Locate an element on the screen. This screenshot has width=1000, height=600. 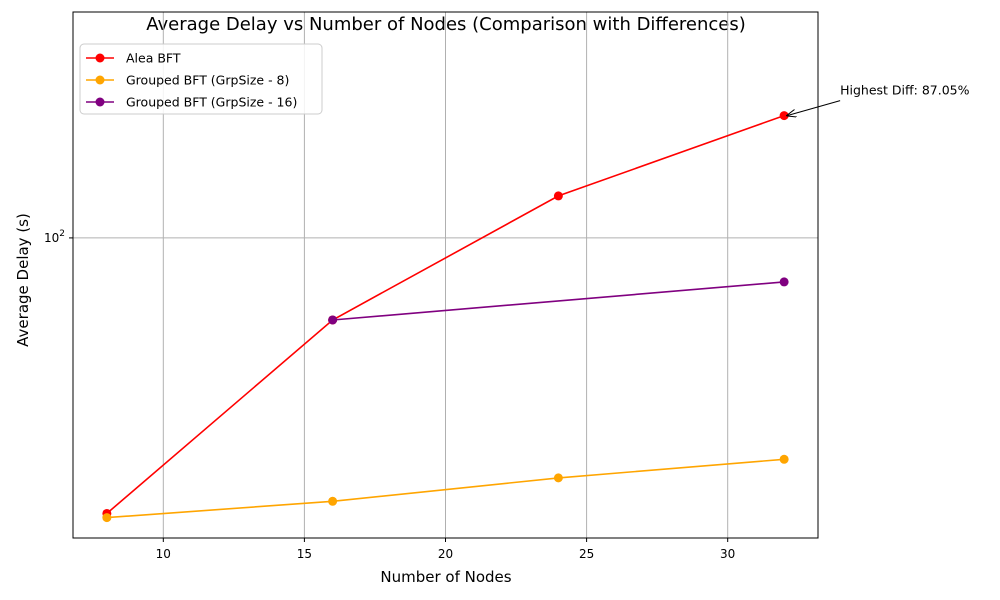
legend-box is located at coordinates (201, 79).